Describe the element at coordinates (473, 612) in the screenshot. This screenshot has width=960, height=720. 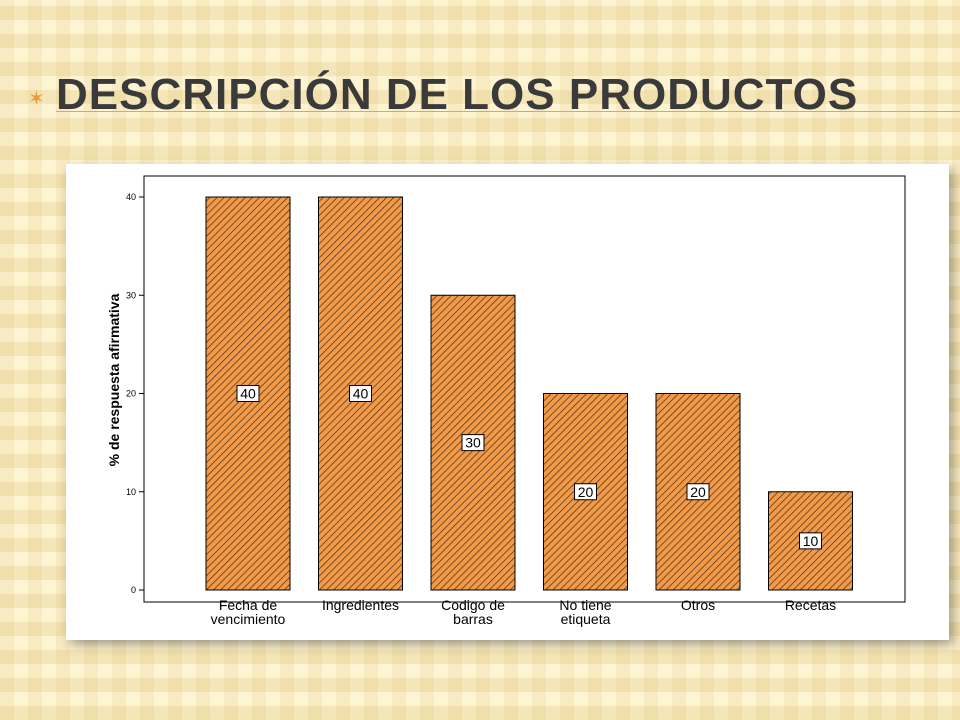
I see `x-category-label: Codigo de barras` at that location.